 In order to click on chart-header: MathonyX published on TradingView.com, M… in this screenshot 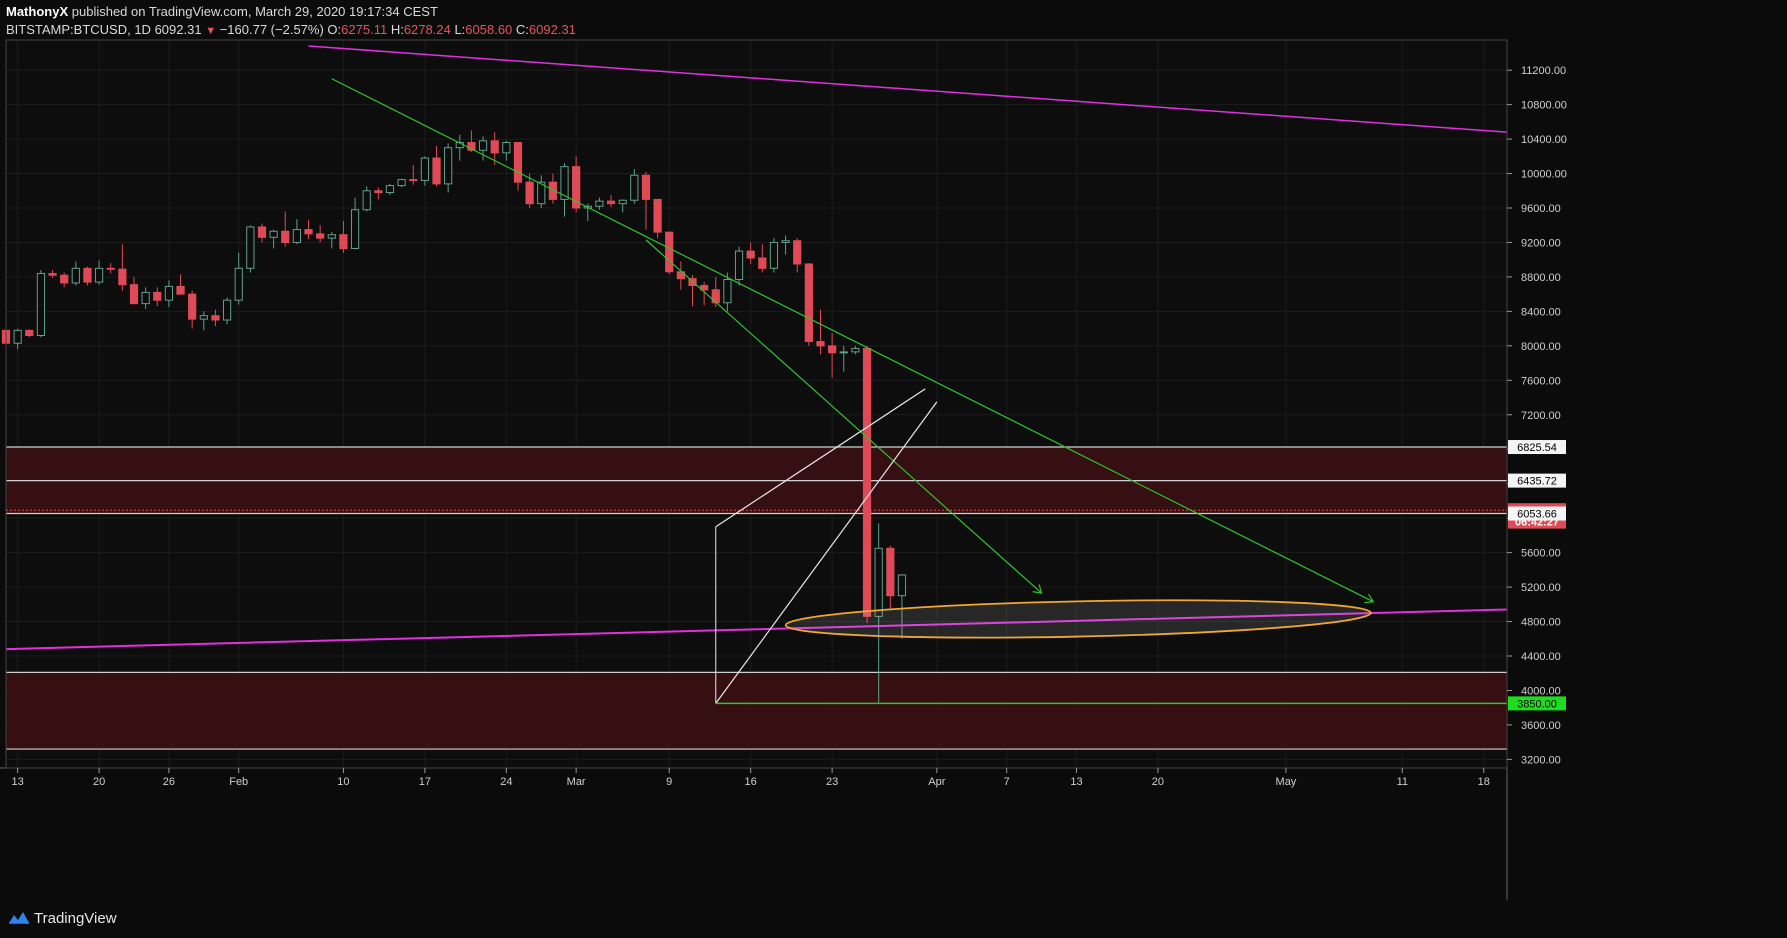, I will do `click(893, 20)`.